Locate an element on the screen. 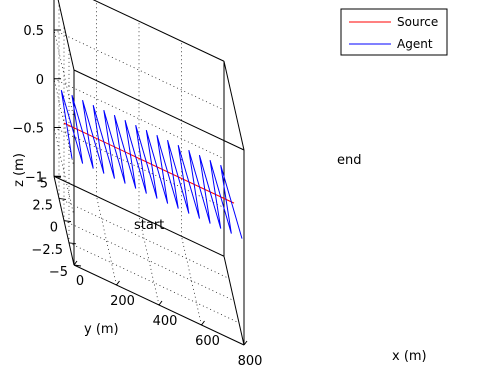  data-layer is located at coordinates (151, 164).